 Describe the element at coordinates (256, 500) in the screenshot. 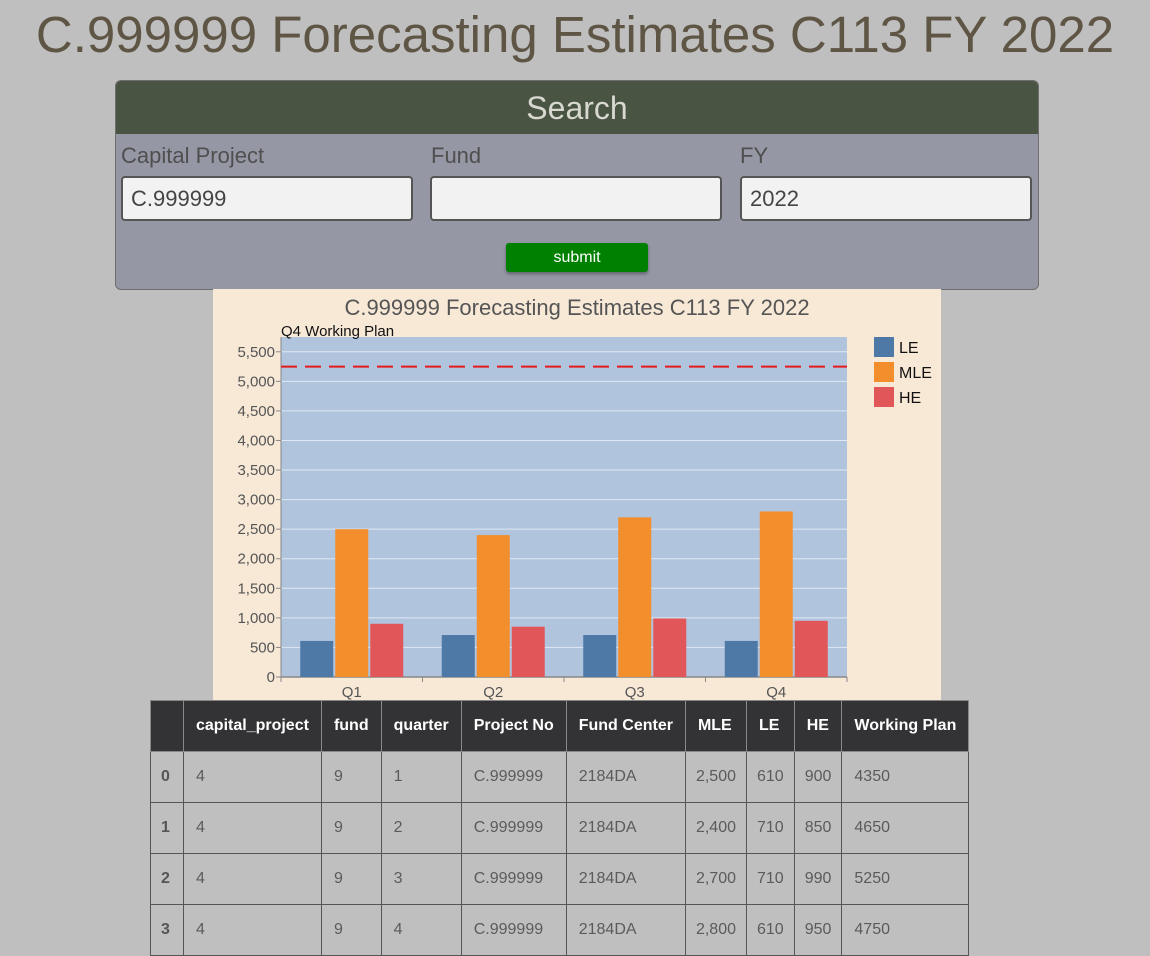

I see `y-tick-label: 3,000` at that location.